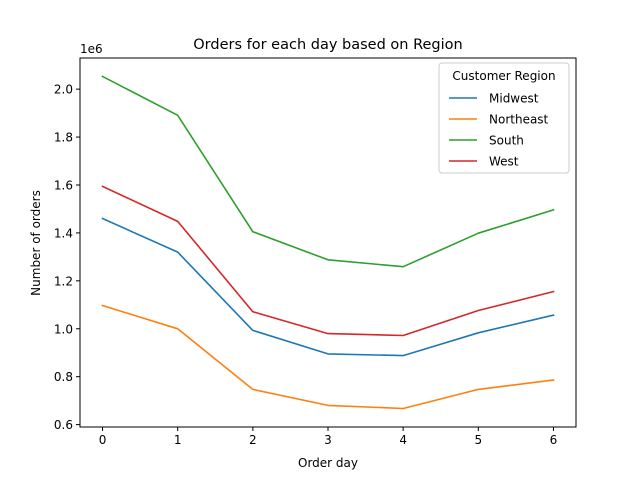  I want to click on x-tick-label: 5, so click(478, 440).